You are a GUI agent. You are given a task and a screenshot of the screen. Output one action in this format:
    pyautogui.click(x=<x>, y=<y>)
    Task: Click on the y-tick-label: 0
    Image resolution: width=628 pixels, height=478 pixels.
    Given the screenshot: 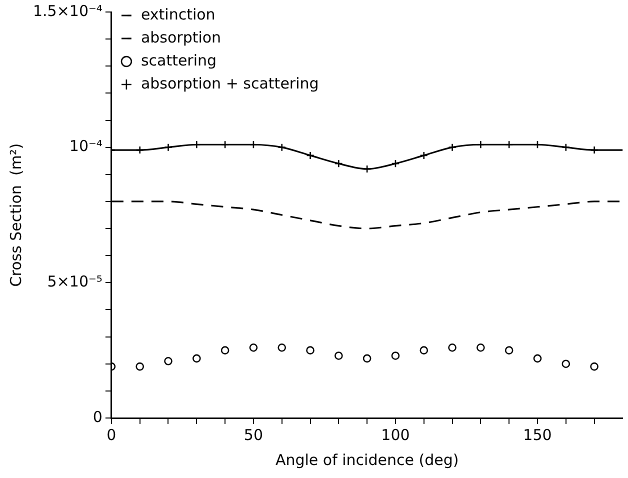 What is the action you would take?
    pyautogui.click(x=97, y=417)
    